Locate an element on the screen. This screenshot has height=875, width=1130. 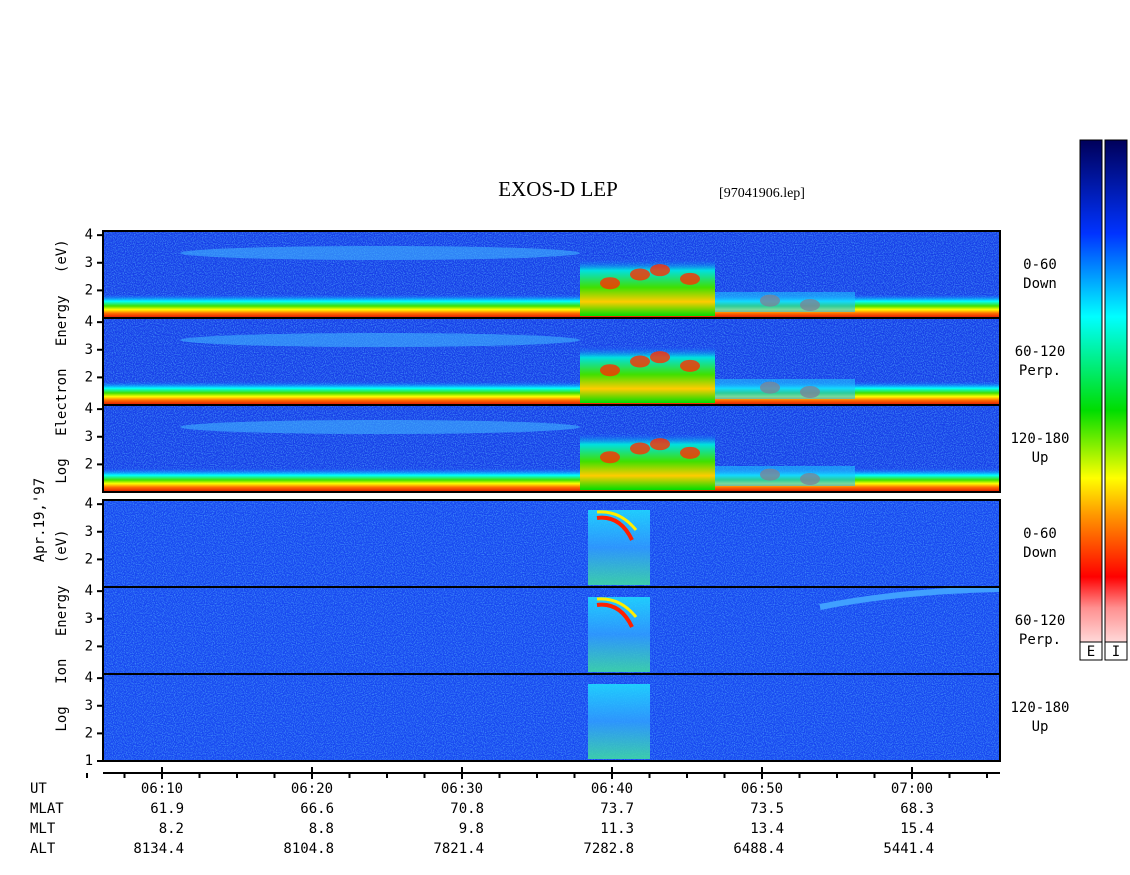
x-tick-label: 06:40 is located at coordinates (612, 789).